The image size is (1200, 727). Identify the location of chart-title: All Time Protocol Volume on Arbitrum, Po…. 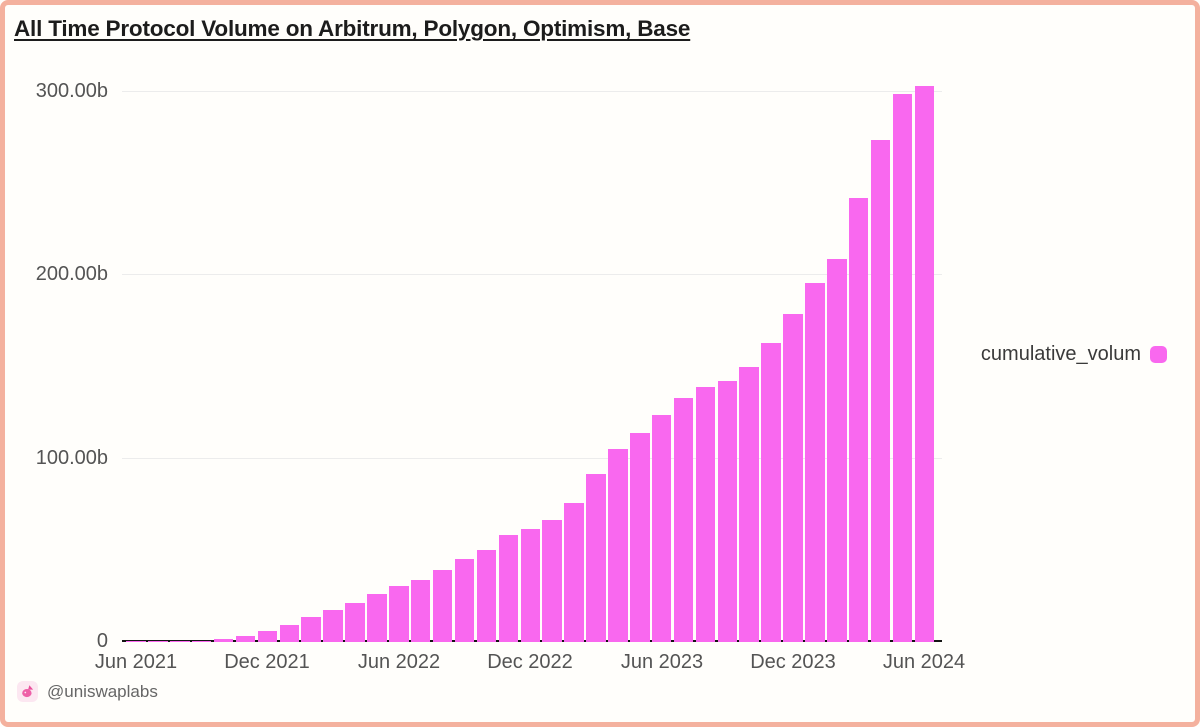
(352, 28).